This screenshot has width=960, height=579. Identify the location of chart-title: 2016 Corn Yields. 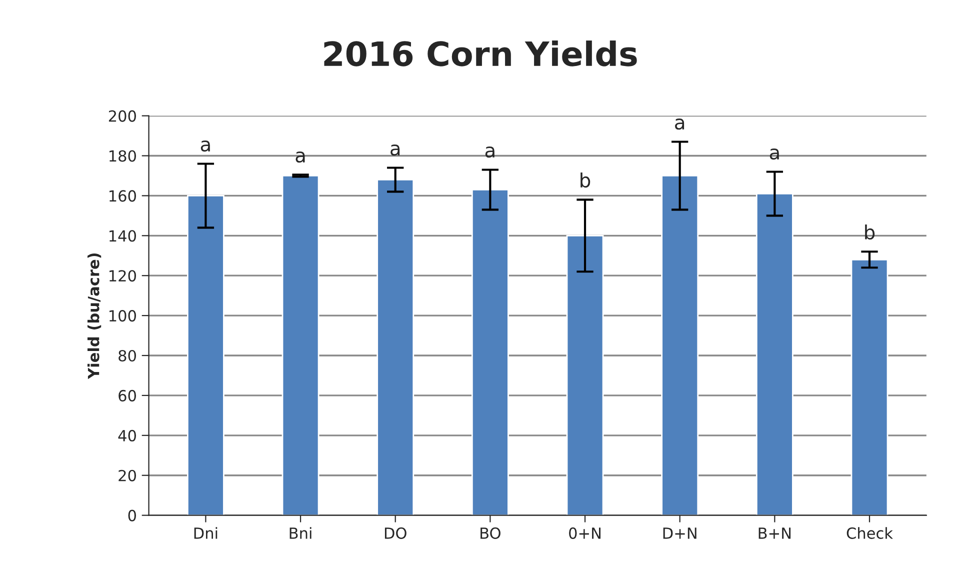
(480, 53).